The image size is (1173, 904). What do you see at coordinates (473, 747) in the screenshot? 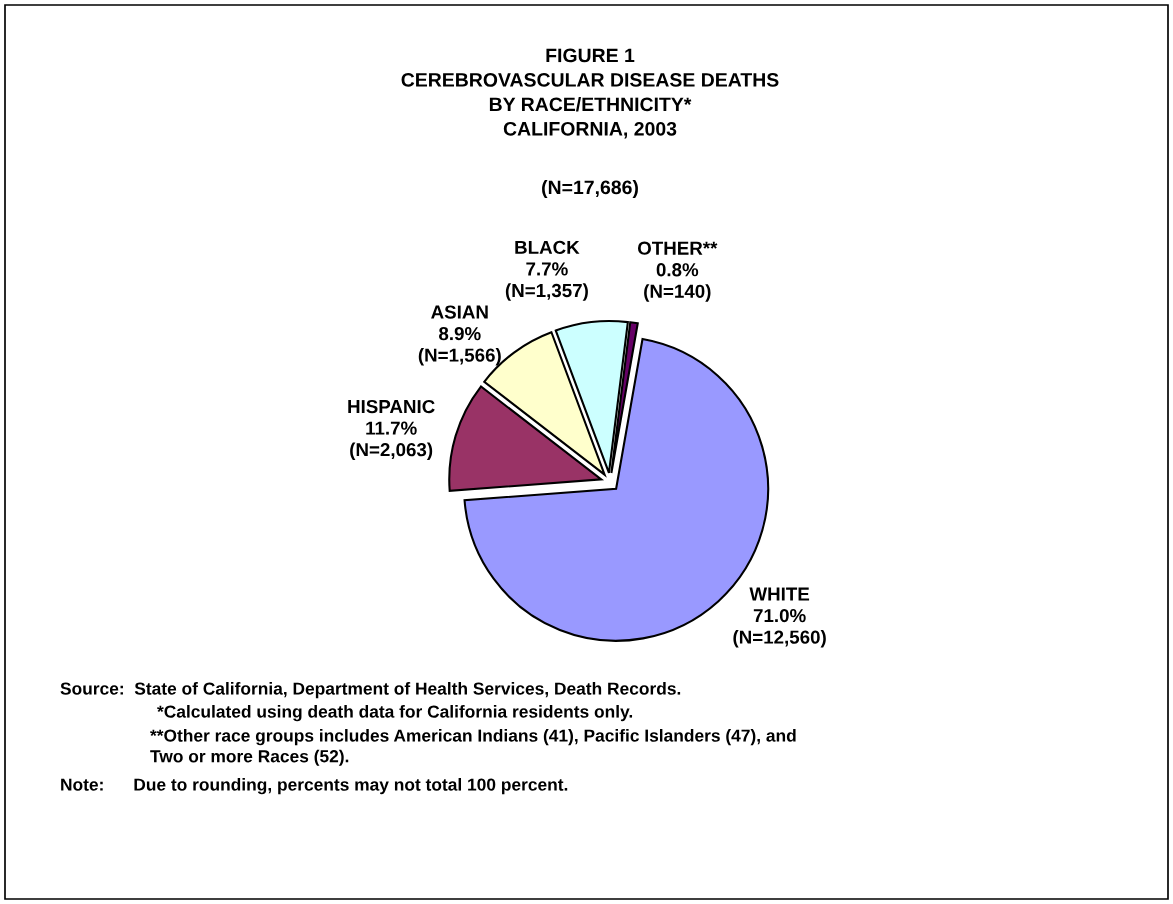
I see `text: **Other race groups includes American Indians (41), Pacific Islanders (47), and Two or more Races (52).` at bounding box center [473, 747].